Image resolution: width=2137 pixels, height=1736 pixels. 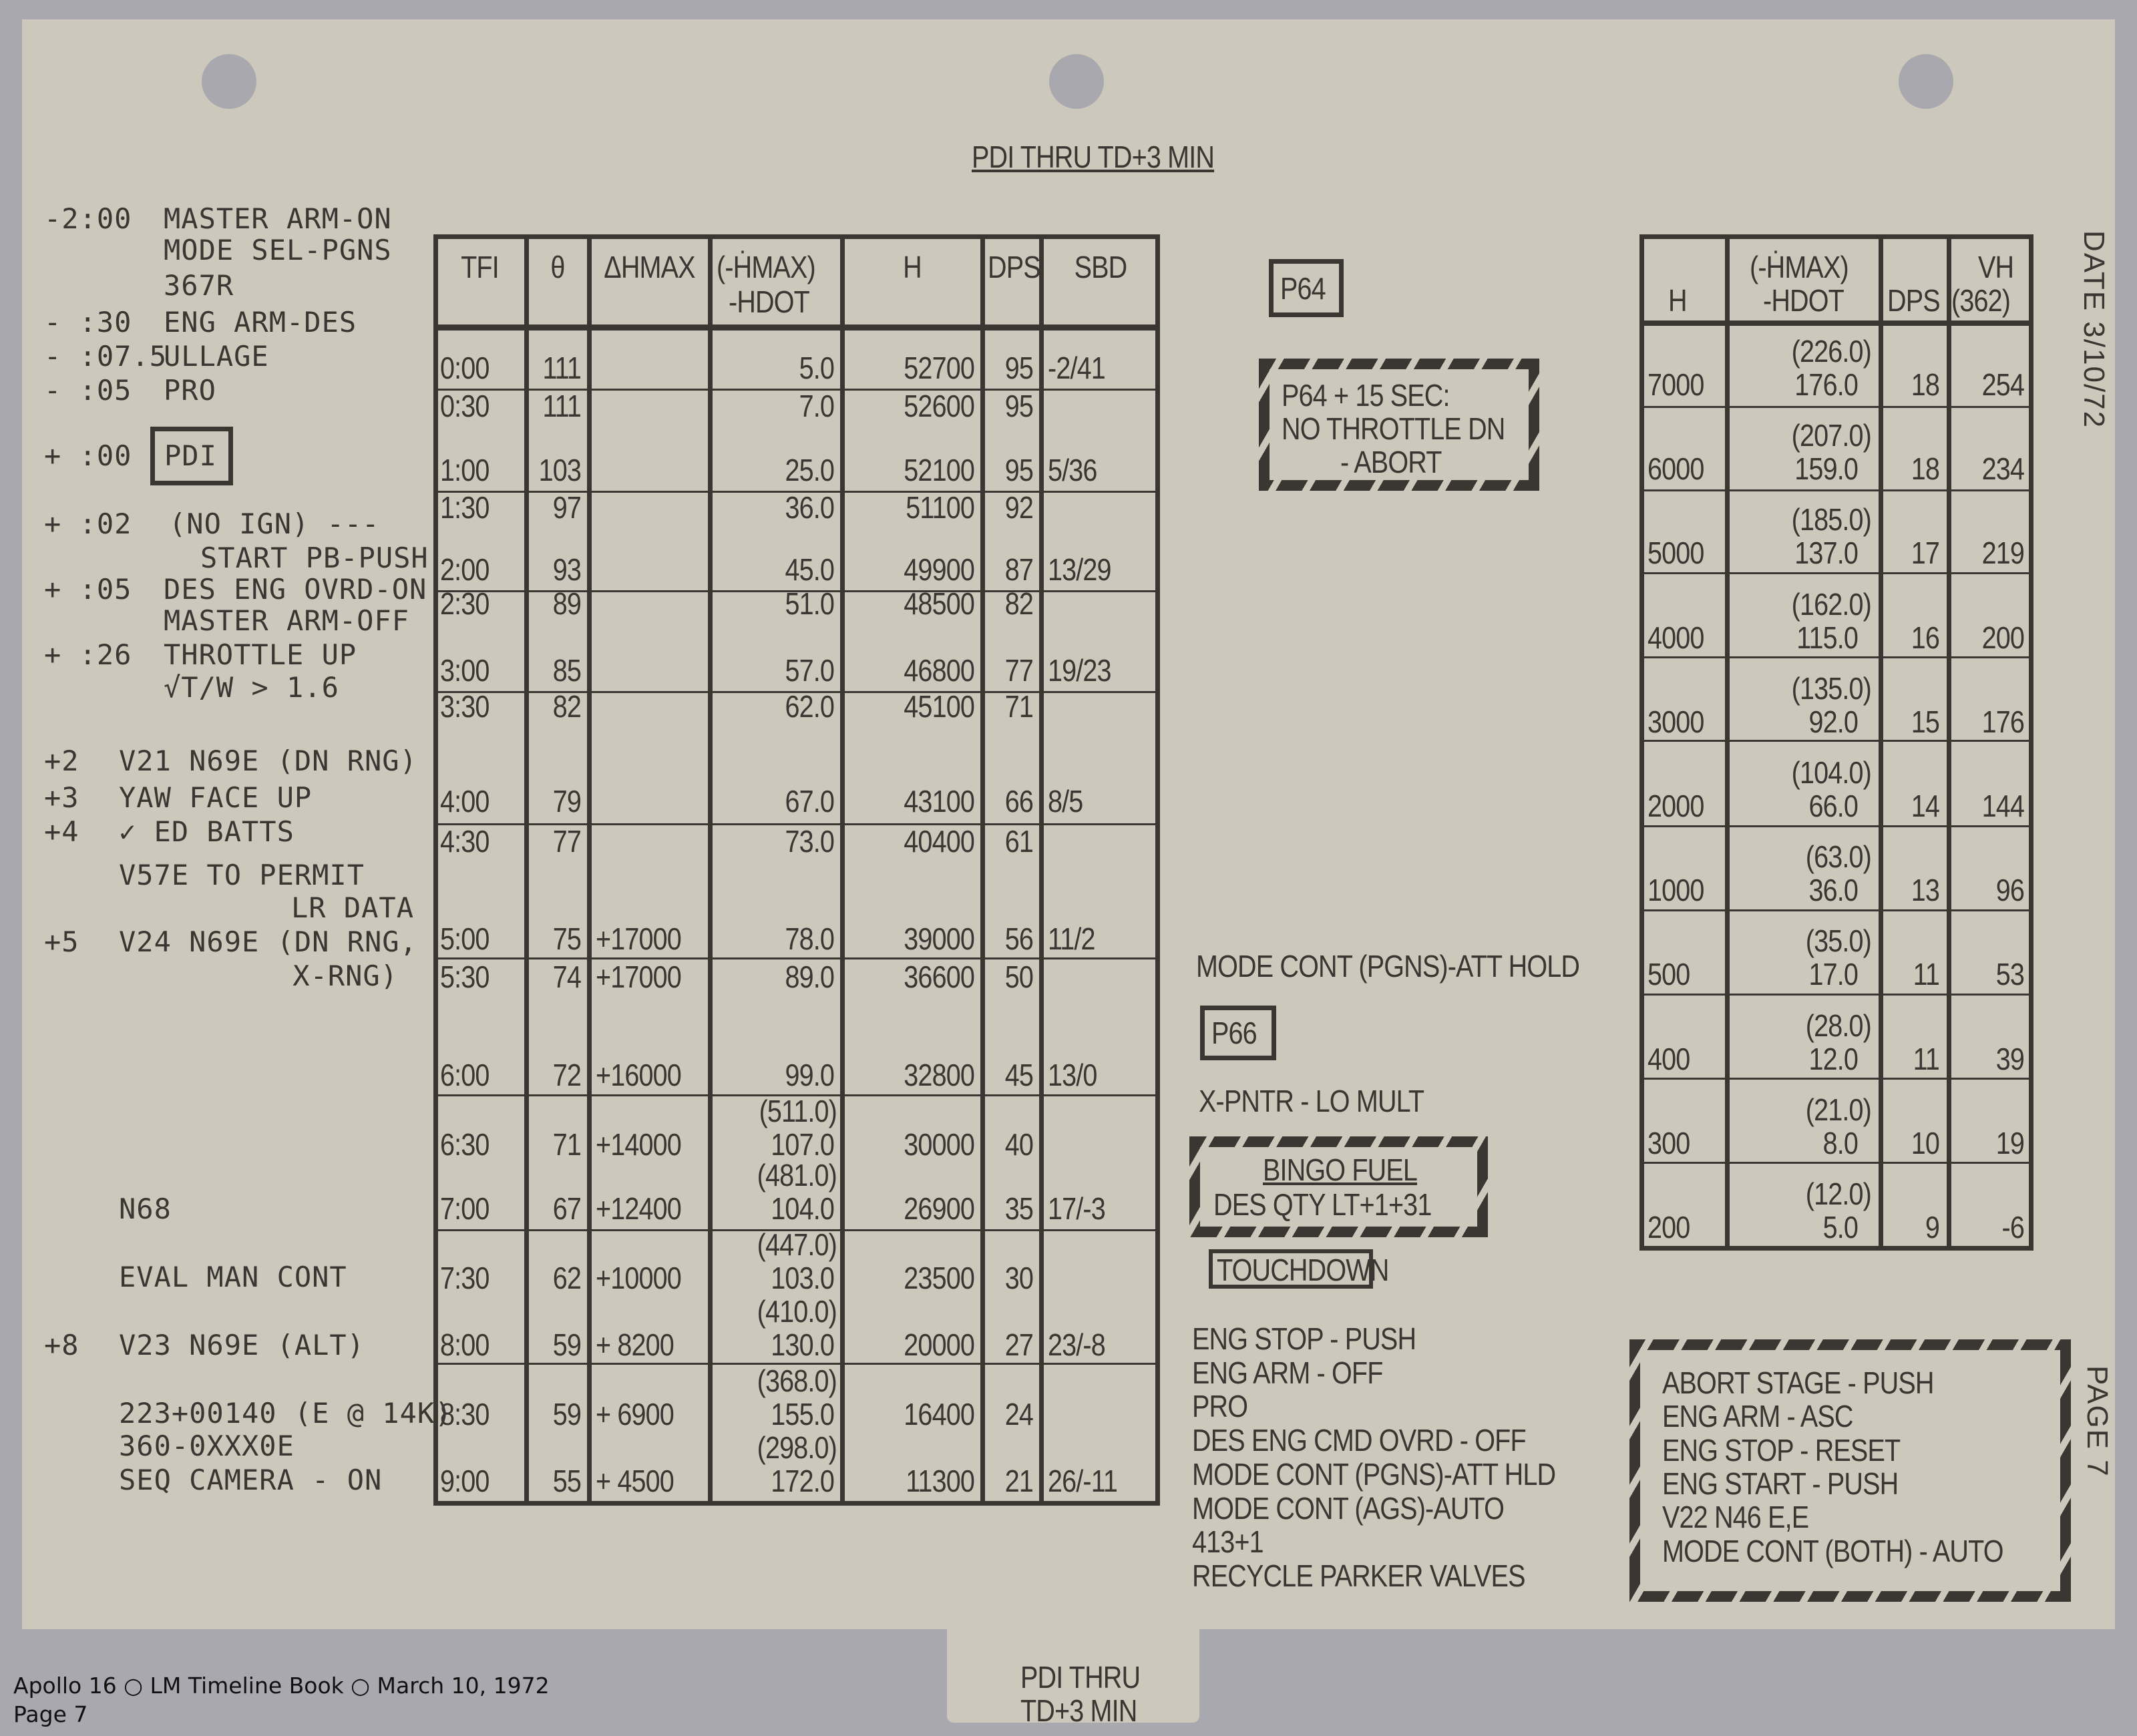 What do you see at coordinates (1374, 1474) in the screenshot?
I see `post-touchdown-item: MODE CONT (PGNS)-ATT HLD` at bounding box center [1374, 1474].